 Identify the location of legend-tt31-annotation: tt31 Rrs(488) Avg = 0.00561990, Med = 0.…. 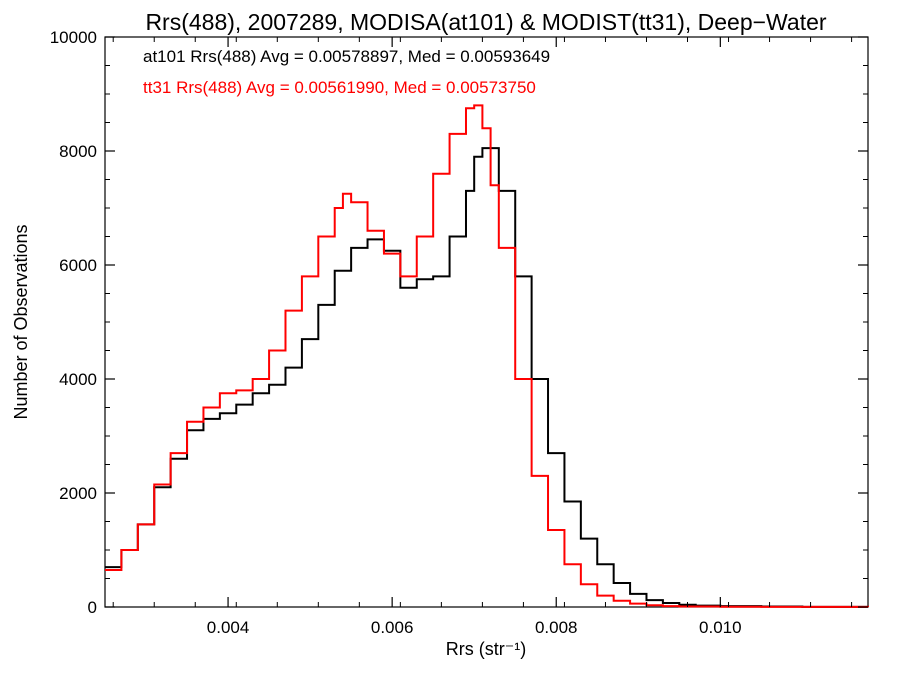
(339, 87).